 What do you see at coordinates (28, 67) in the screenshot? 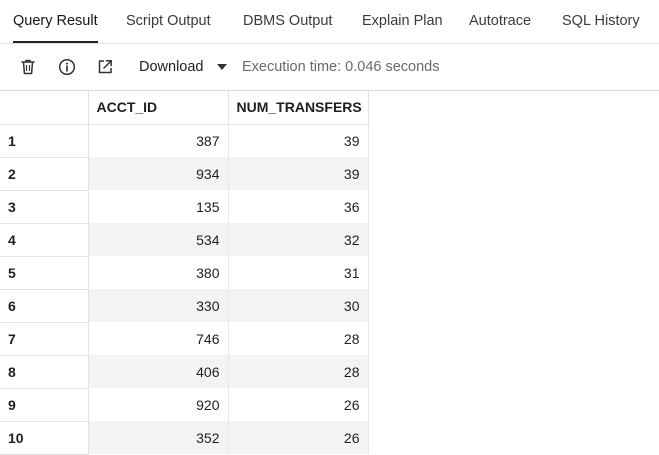
I see `trash-icon` at bounding box center [28, 67].